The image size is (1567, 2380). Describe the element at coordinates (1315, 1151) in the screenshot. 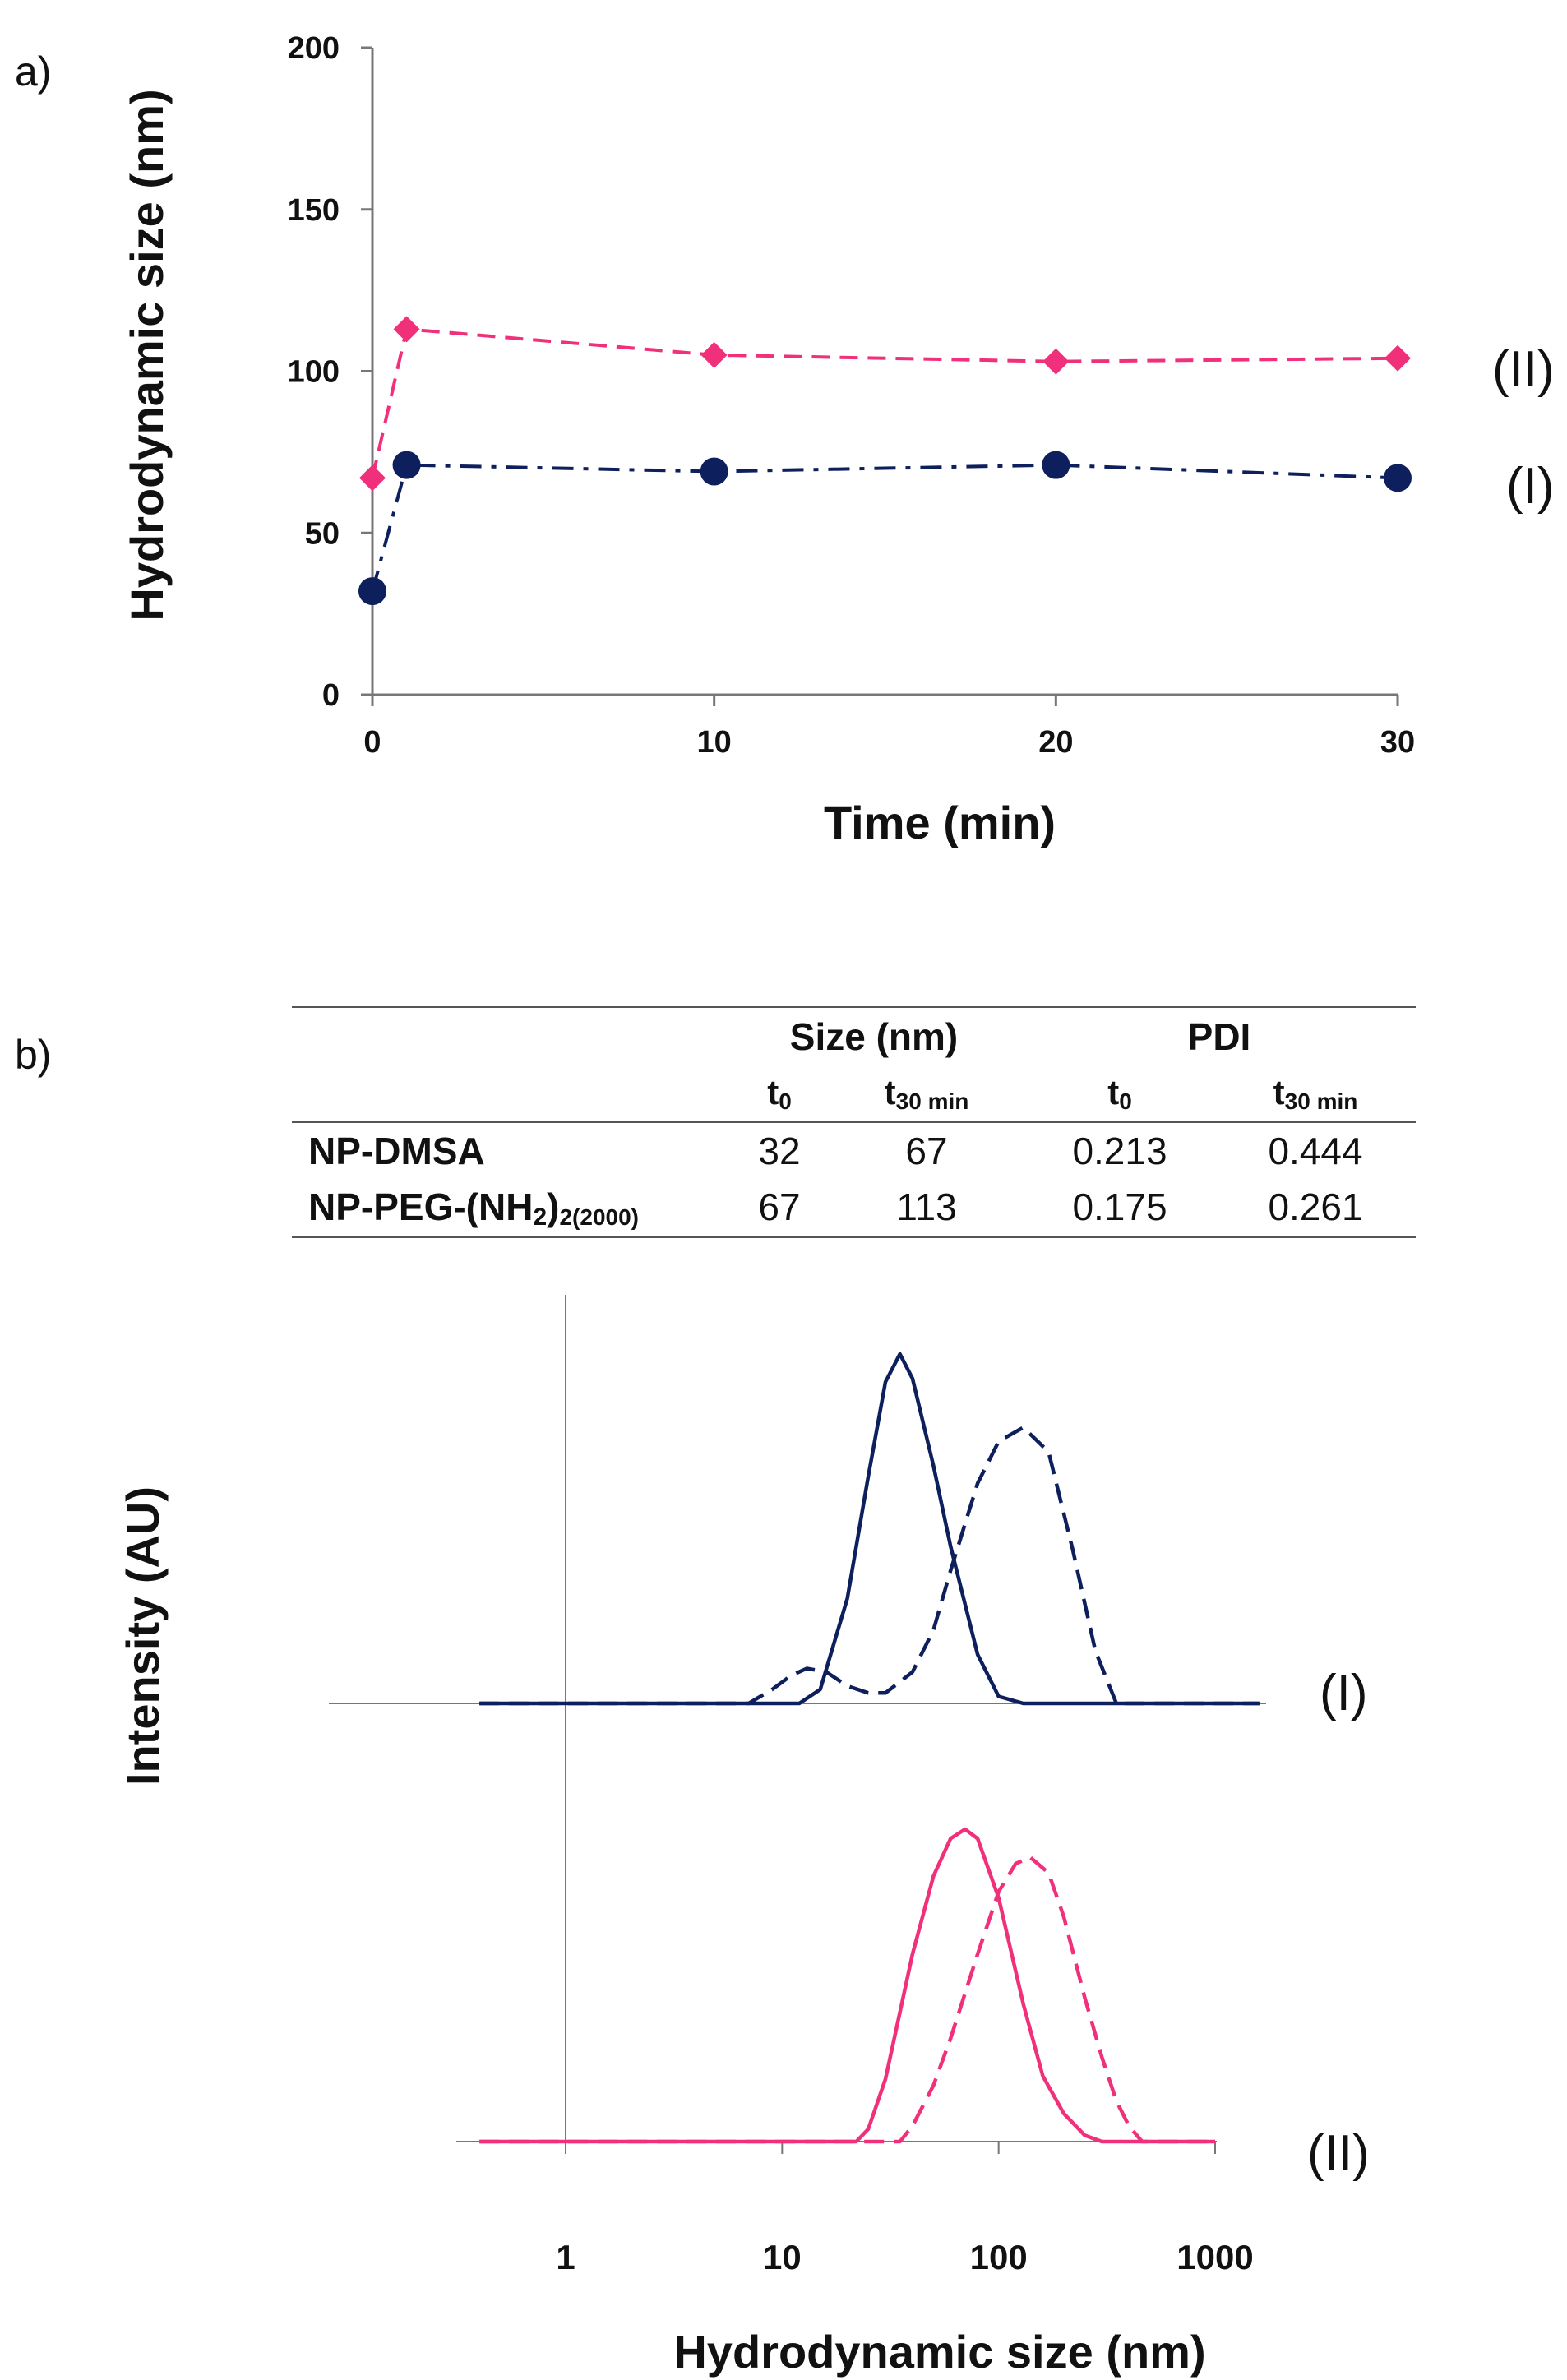

I see `table-cell: 0.444` at that location.